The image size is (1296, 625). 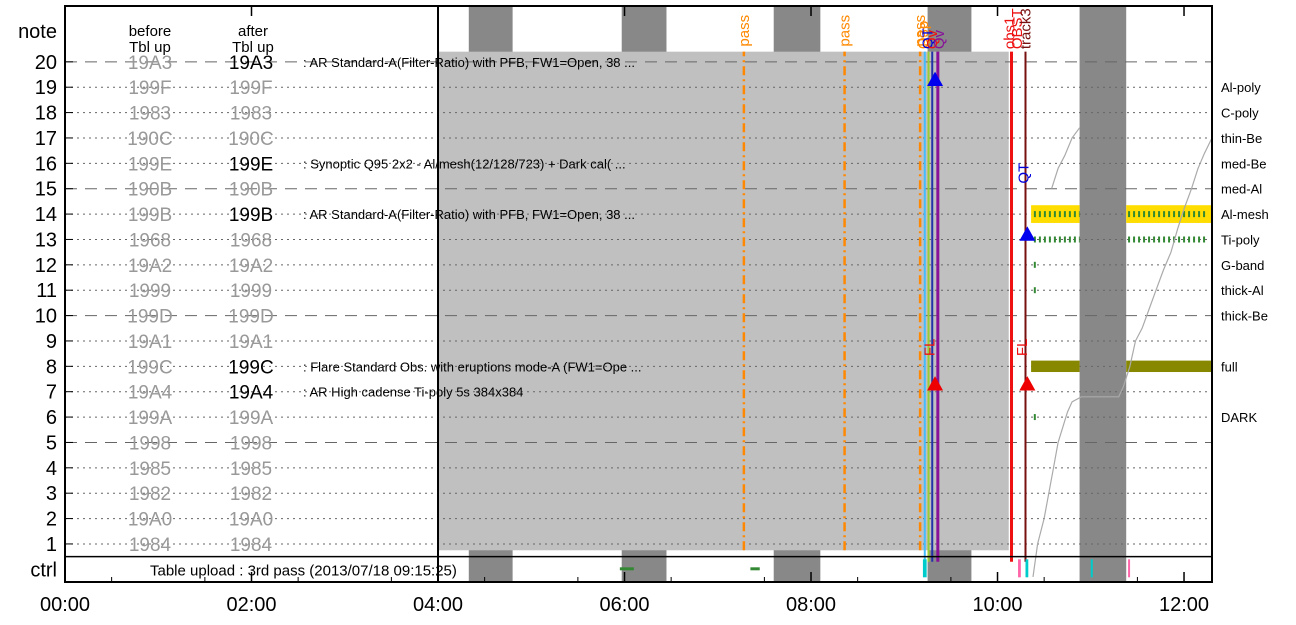 I want to click on y-tick-label: 9, so click(x=51, y=342).